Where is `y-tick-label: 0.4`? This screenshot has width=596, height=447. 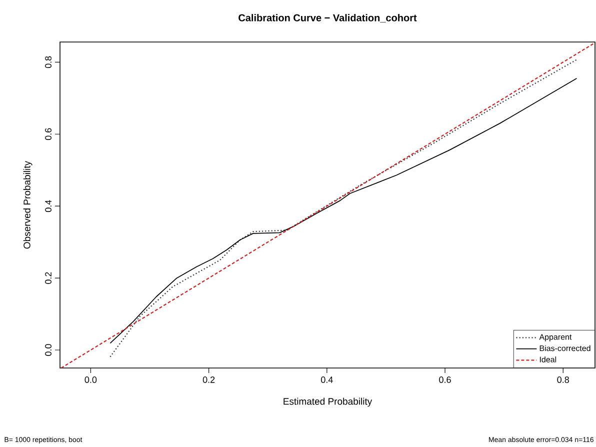
y-tick-label: 0.4 is located at coordinates (48, 206).